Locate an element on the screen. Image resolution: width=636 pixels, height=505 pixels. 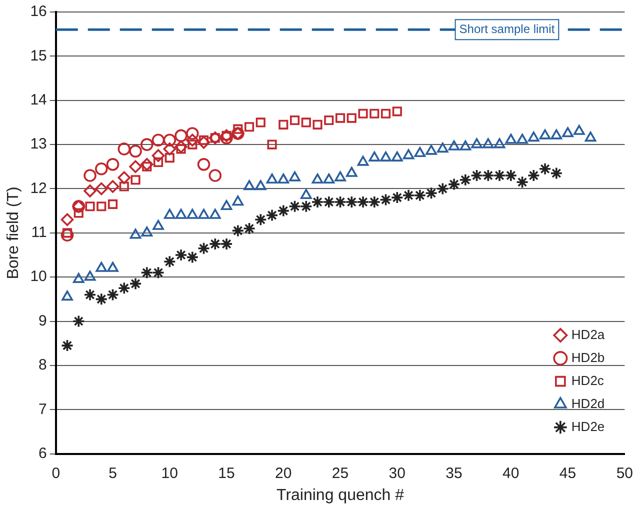
x-tick-label: 20 is located at coordinates (283, 473).